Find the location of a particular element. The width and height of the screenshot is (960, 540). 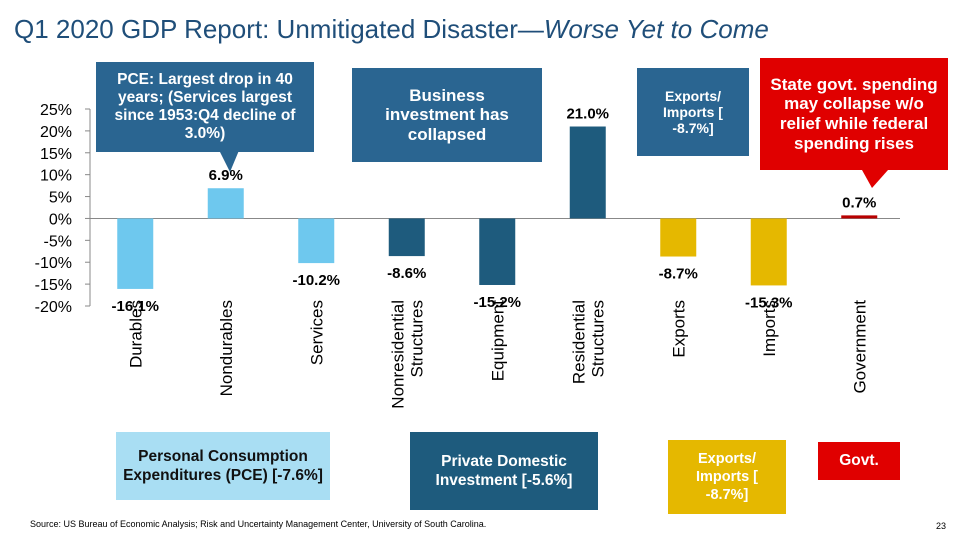

y-tick-label: 10% is located at coordinates (56, 176).